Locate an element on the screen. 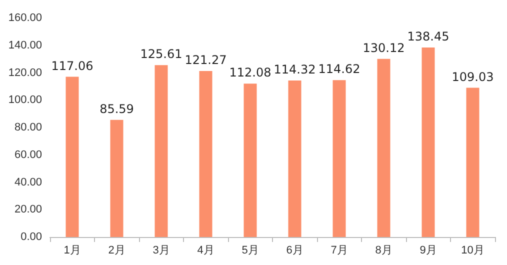  y-tick-label: 120.00 is located at coordinates (25, 72).